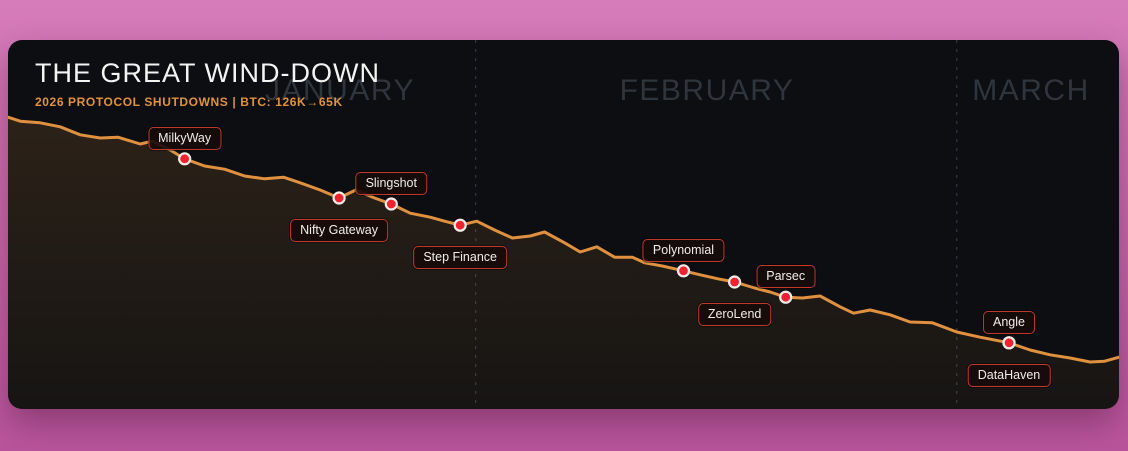 This screenshot has height=451, width=1128. I want to click on shutdown-marker-zerolend, so click(734, 282).